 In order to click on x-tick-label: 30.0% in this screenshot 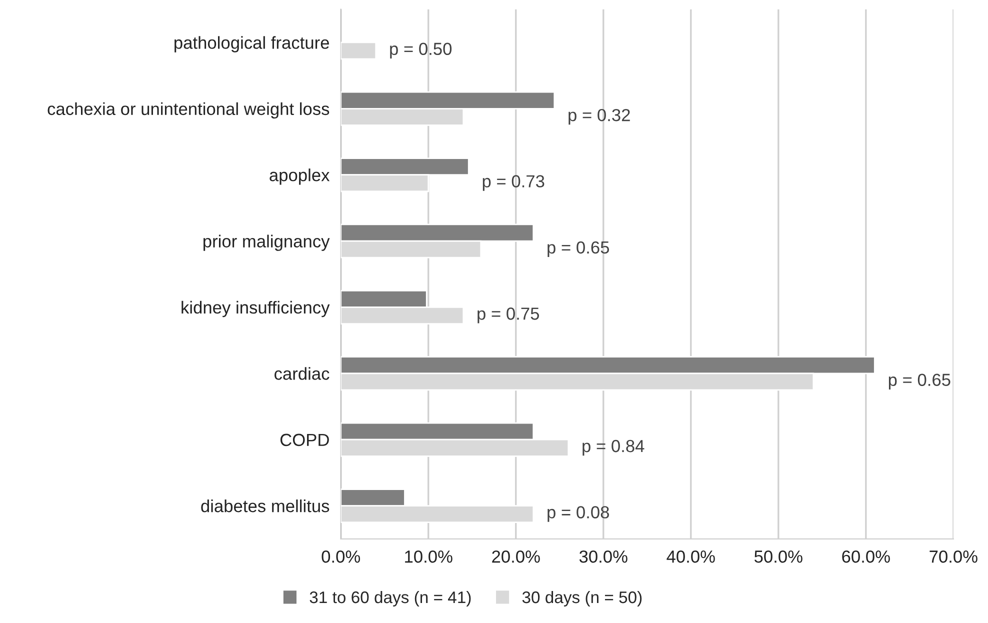, I will do `click(603, 556)`.